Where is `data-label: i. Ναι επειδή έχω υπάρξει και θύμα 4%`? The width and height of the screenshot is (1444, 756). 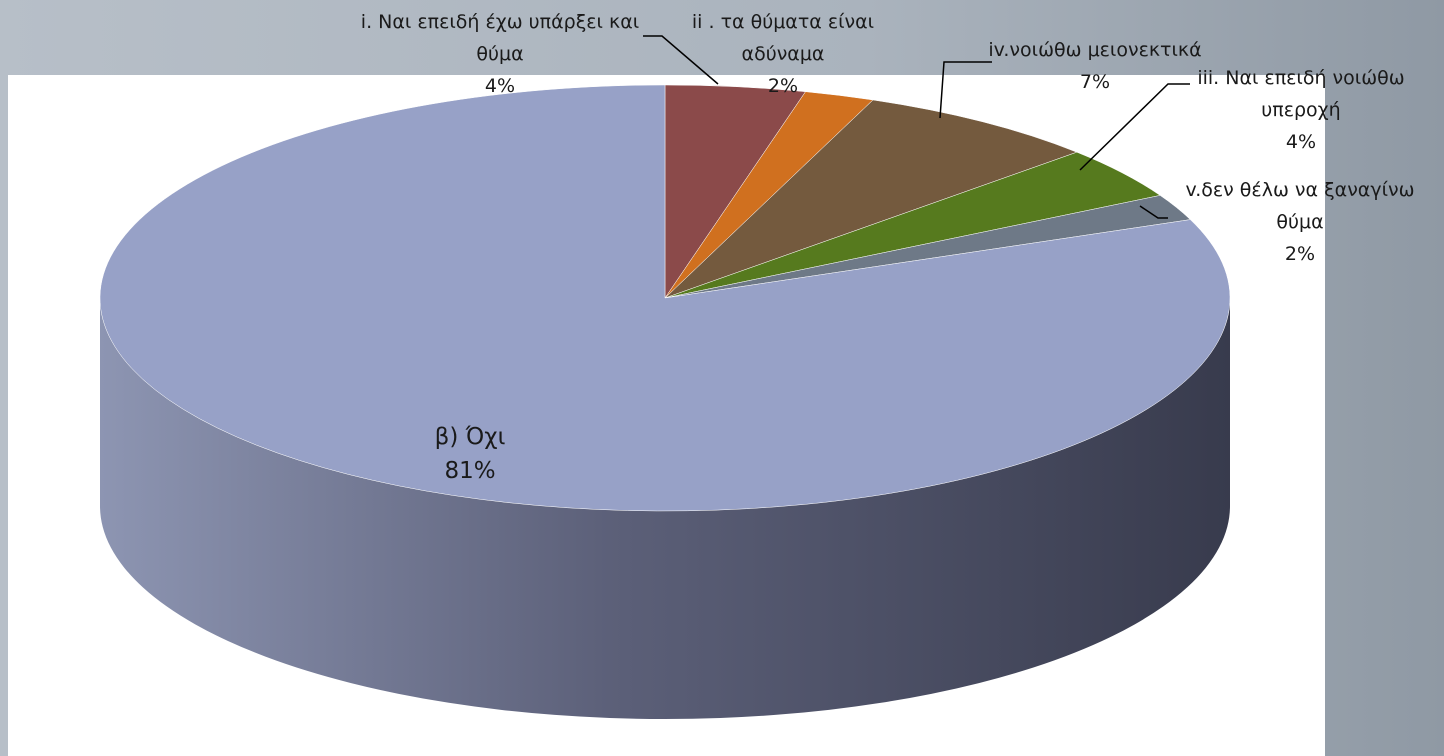
data-label: i. Ναι επειδή έχω υπάρξει και θύμα 4% is located at coordinates (500, 54).